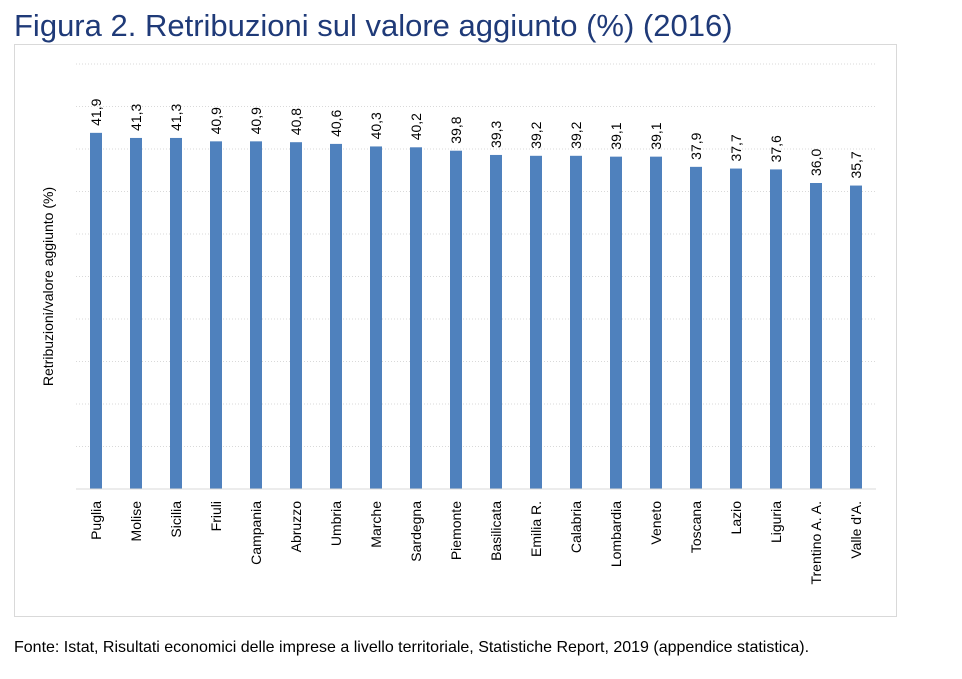 Image resolution: width=962 pixels, height=679 pixels. I want to click on value-label: 35,7, so click(856, 164).